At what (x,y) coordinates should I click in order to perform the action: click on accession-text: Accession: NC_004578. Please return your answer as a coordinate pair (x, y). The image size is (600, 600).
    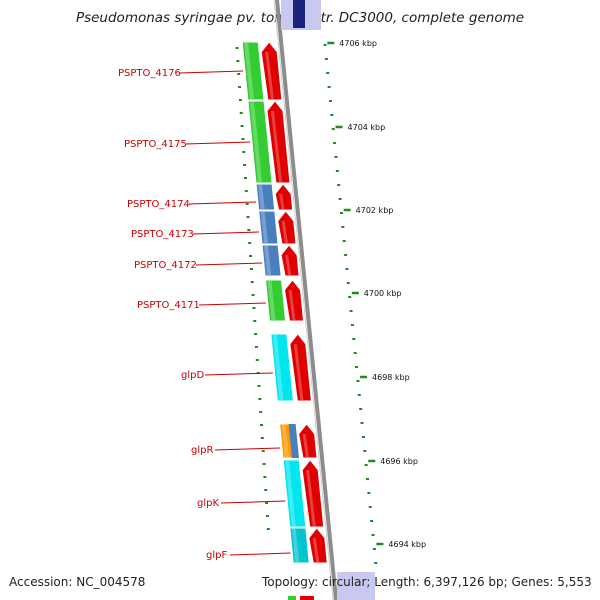
    Looking at the image, I should click on (77, 582).